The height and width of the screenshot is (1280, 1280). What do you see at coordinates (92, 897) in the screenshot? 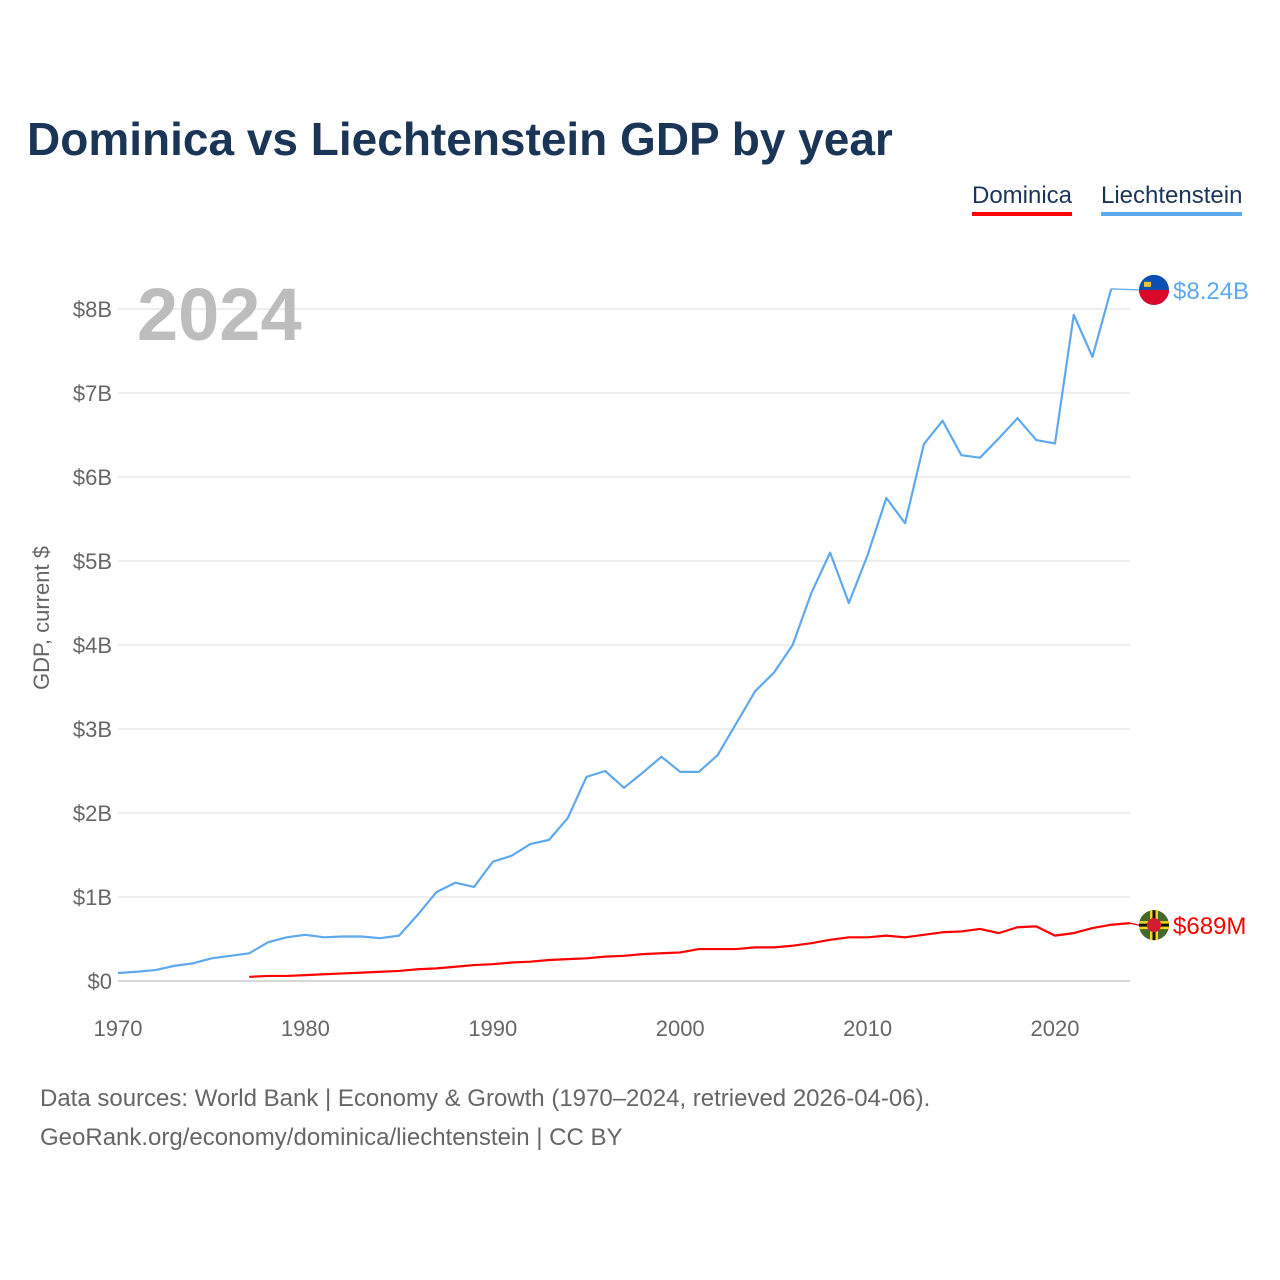
I see `y-tick-label: $1B` at bounding box center [92, 897].